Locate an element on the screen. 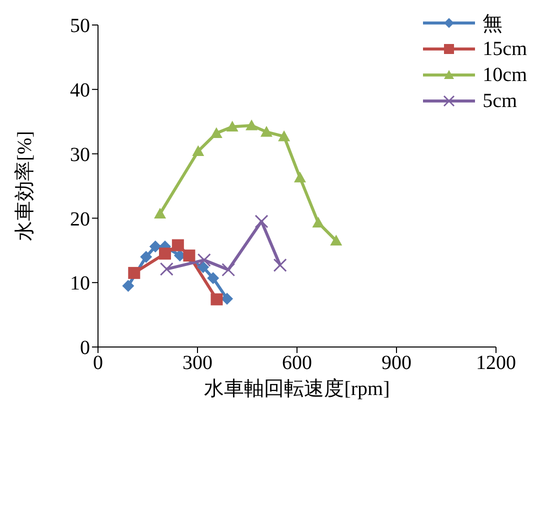 The image size is (537, 529). legend-label: 10cm is located at coordinates (504, 75).